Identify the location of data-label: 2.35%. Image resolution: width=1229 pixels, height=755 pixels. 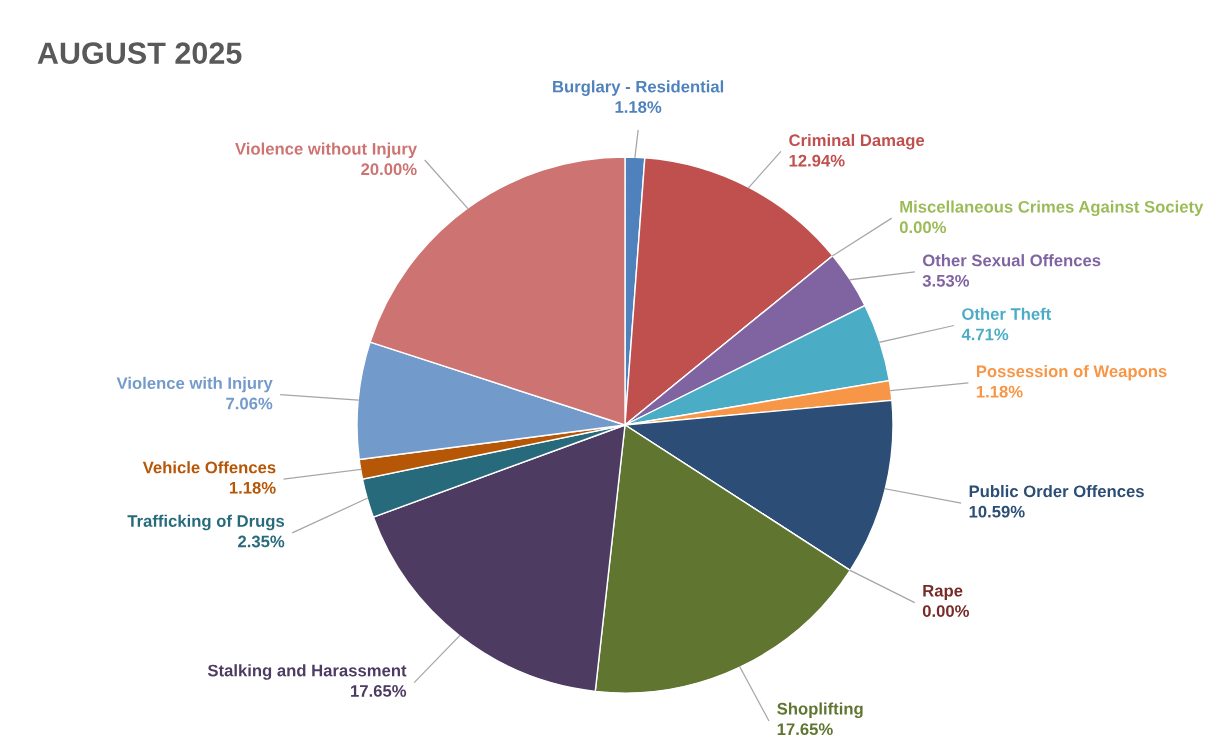
(261, 541).